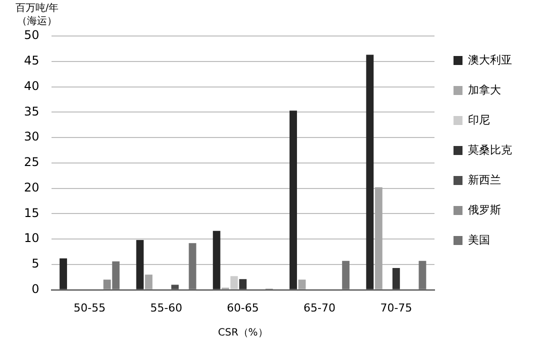 The width and height of the screenshot is (534, 347). Describe the element at coordinates (166, 307) in the screenshot. I see `x-tick-label: 55-60` at that location.